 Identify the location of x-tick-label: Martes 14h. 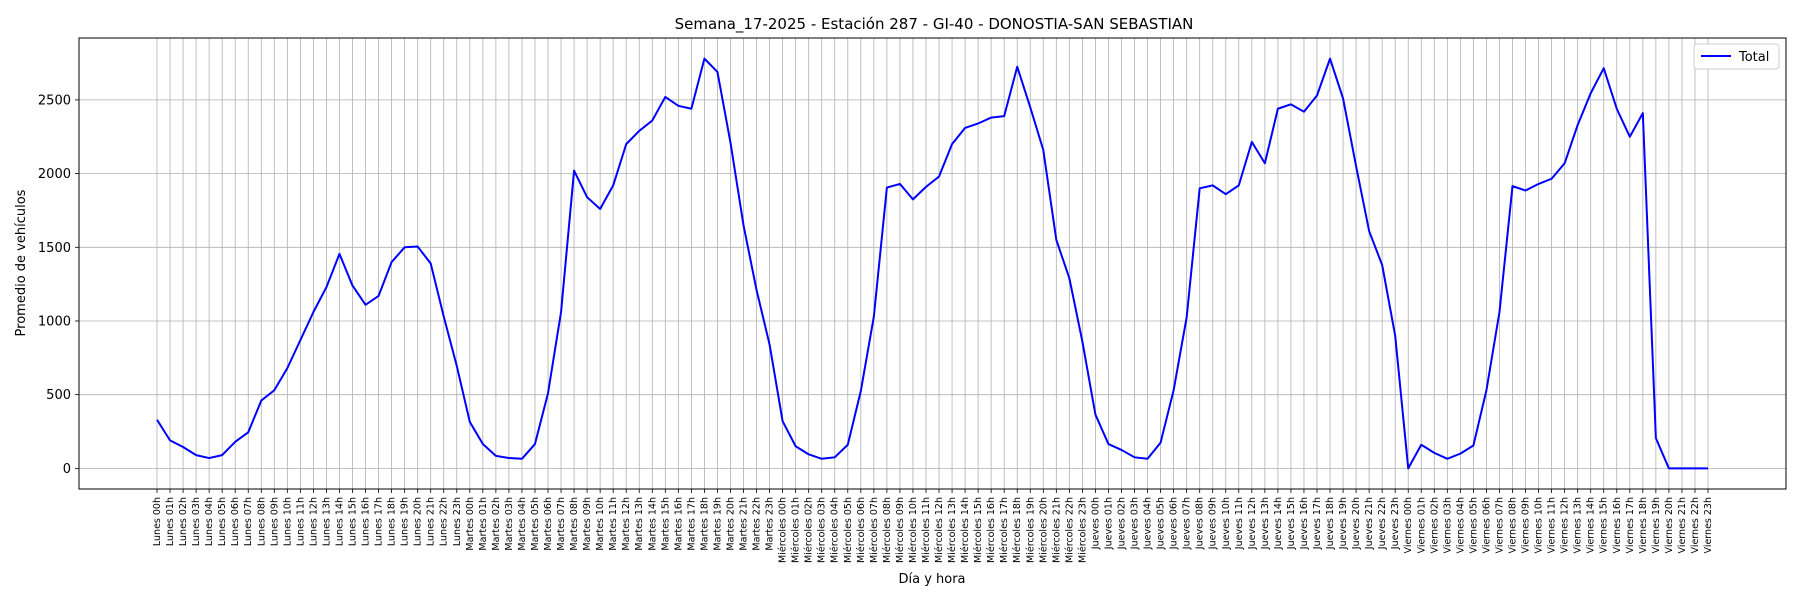
(652, 524).